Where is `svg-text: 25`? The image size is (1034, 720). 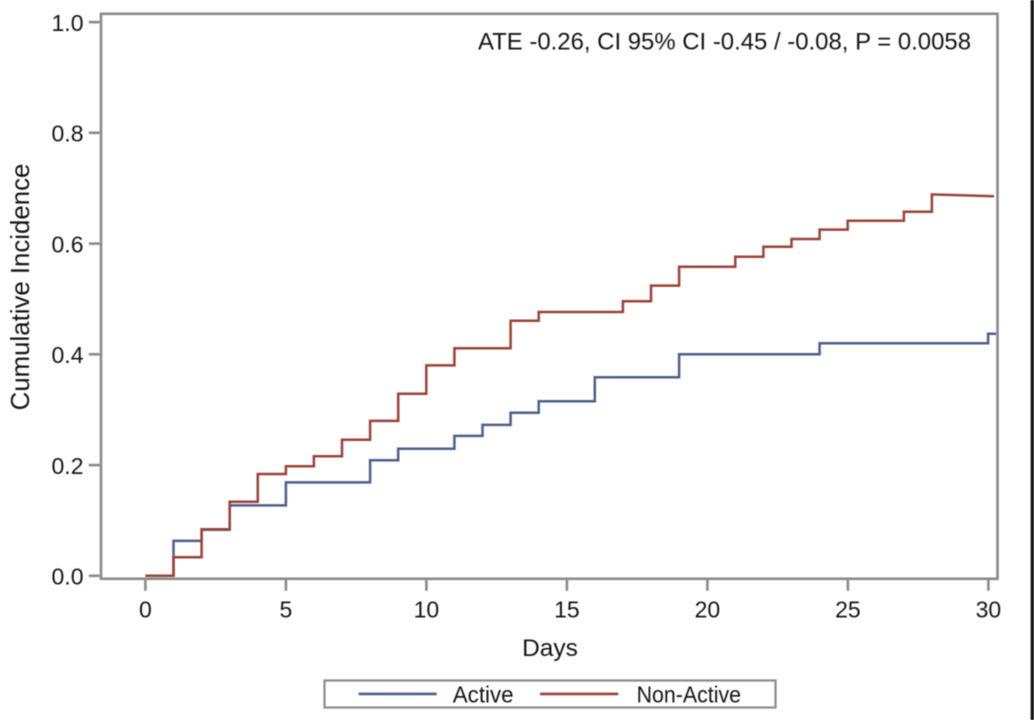
svg-text: 25 is located at coordinates (848, 609).